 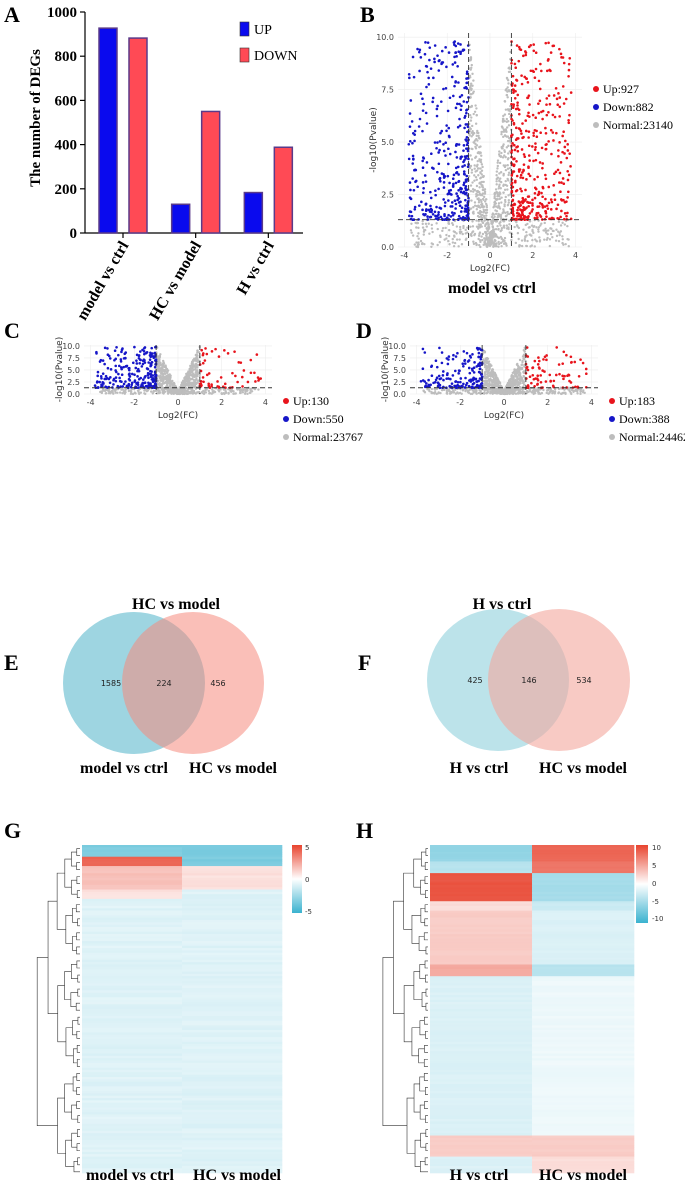 What do you see at coordinates (503, 371) in the screenshot?
I see `volcano-points` at bounding box center [503, 371].